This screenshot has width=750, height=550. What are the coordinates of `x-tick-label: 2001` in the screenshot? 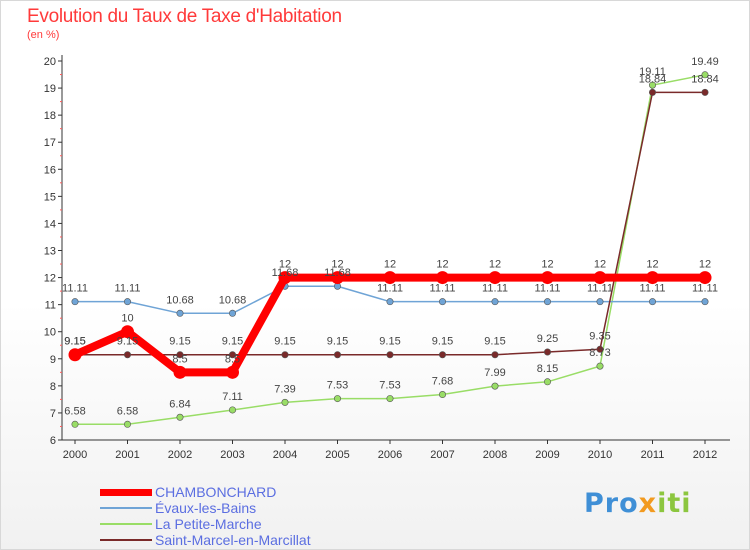 It's located at (127, 455).